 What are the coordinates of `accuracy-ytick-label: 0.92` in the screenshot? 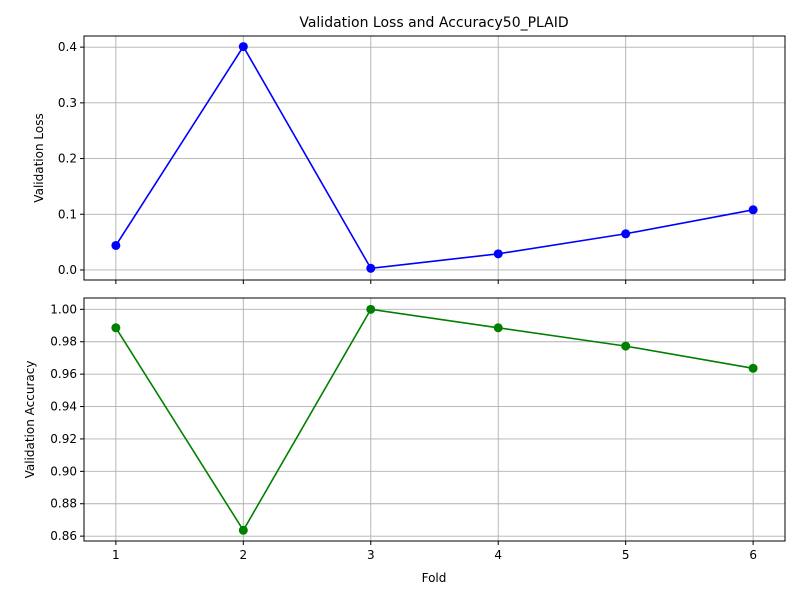 It's located at (63, 439).